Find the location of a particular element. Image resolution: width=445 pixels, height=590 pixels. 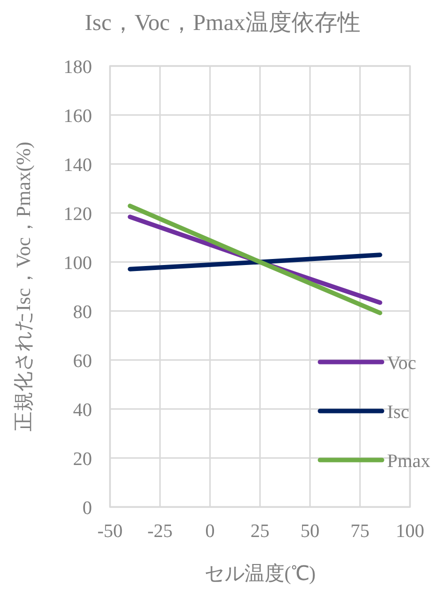

chart-title: Isc，Voc，Pmax温度依存性 is located at coordinates (222, 22).